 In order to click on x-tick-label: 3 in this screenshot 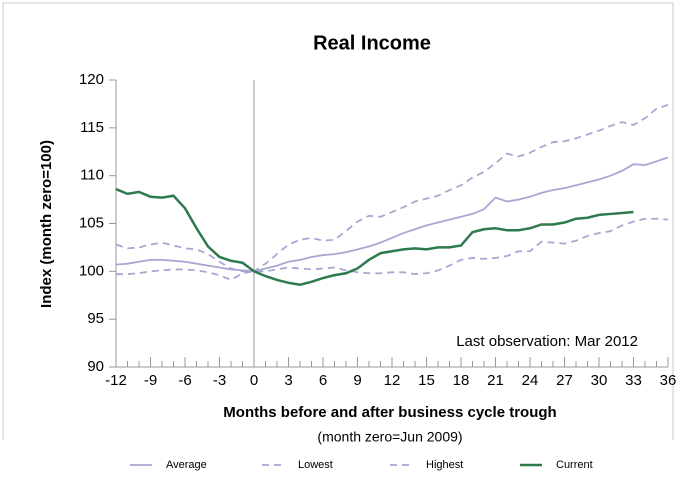, I will do `click(288, 380)`.